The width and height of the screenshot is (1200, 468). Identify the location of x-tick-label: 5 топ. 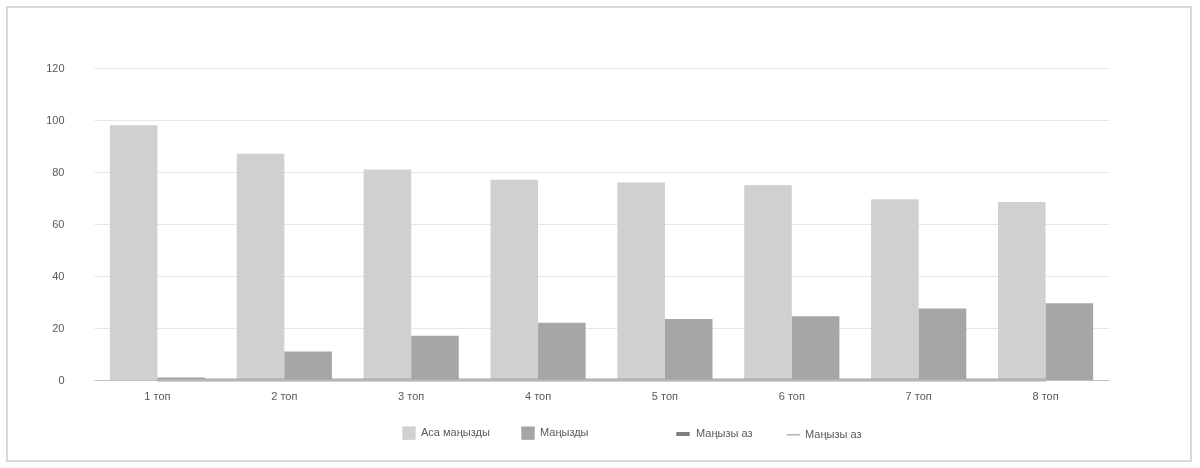
(665, 395).